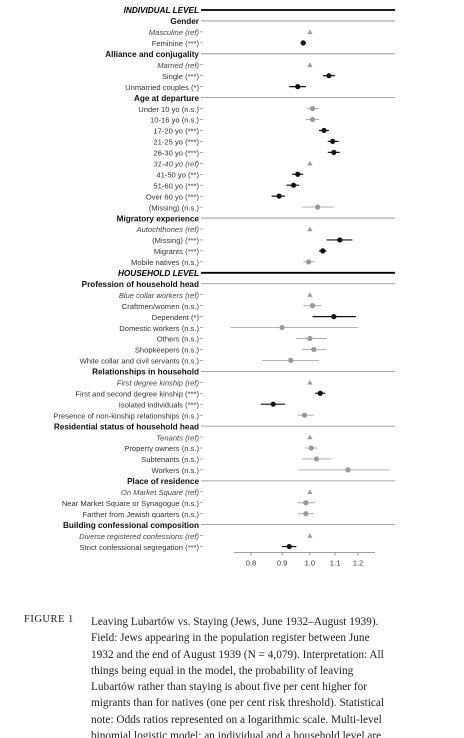 The width and height of the screenshot is (464, 738). Describe the element at coordinates (324, 130) in the screenshot. I see `point-17-20-yo` at that location.